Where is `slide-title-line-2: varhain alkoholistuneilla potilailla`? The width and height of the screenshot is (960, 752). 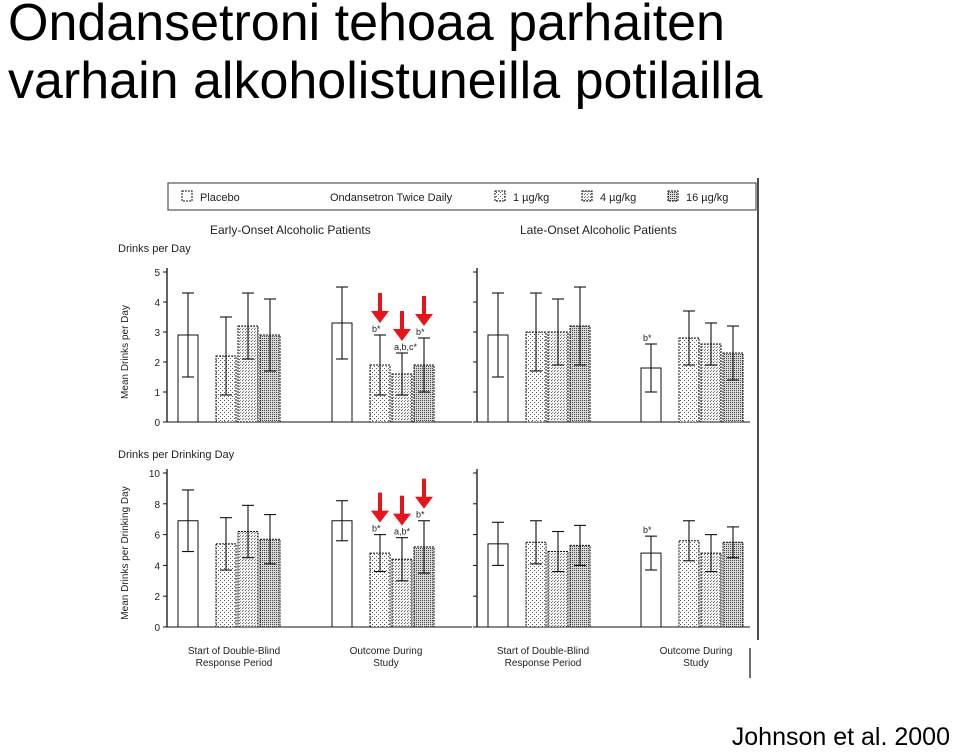
slide-title-line-2: varhain alkoholistuneilla potilailla is located at coordinates (385, 81).